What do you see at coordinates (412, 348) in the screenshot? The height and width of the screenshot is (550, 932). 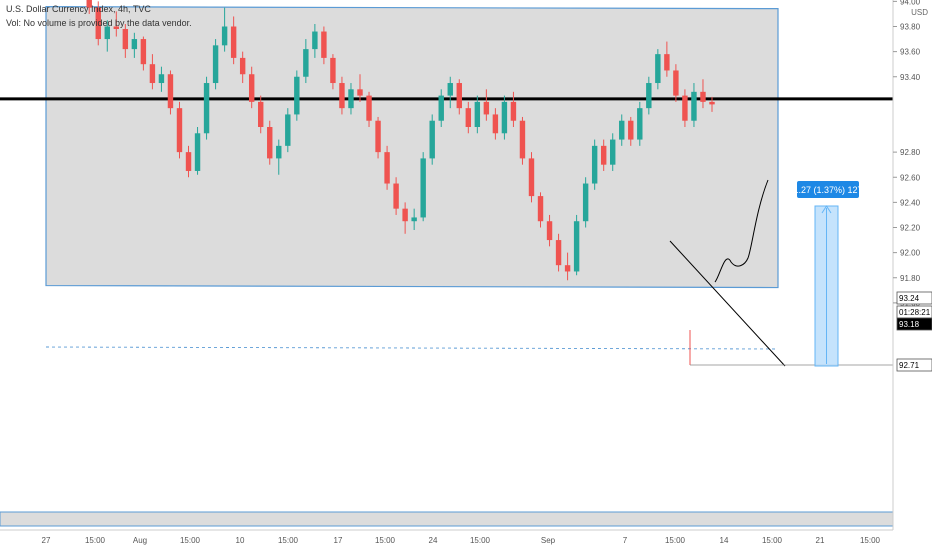 I see `midline` at bounding box center [412, 348].